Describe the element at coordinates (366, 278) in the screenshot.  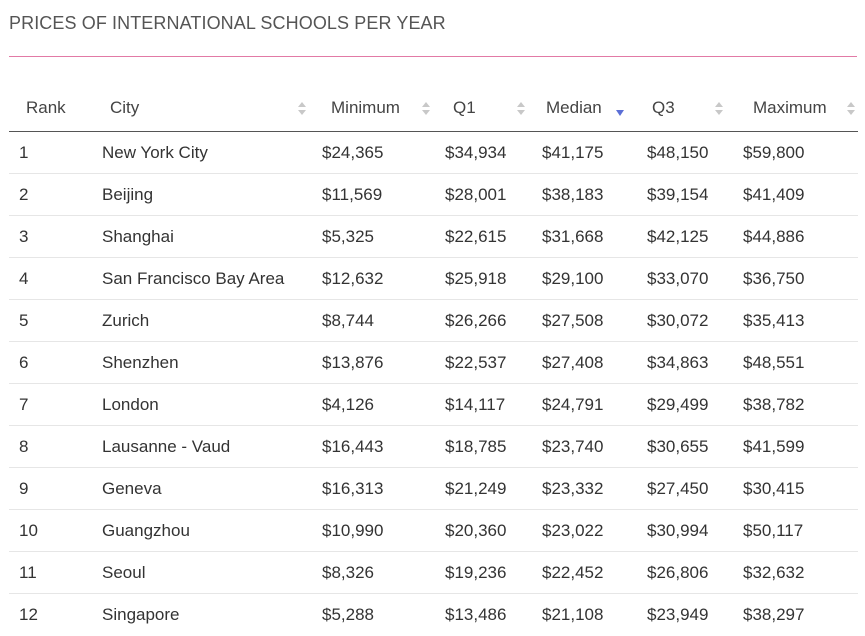
I see `minimum-cell: $12,632` at that location.